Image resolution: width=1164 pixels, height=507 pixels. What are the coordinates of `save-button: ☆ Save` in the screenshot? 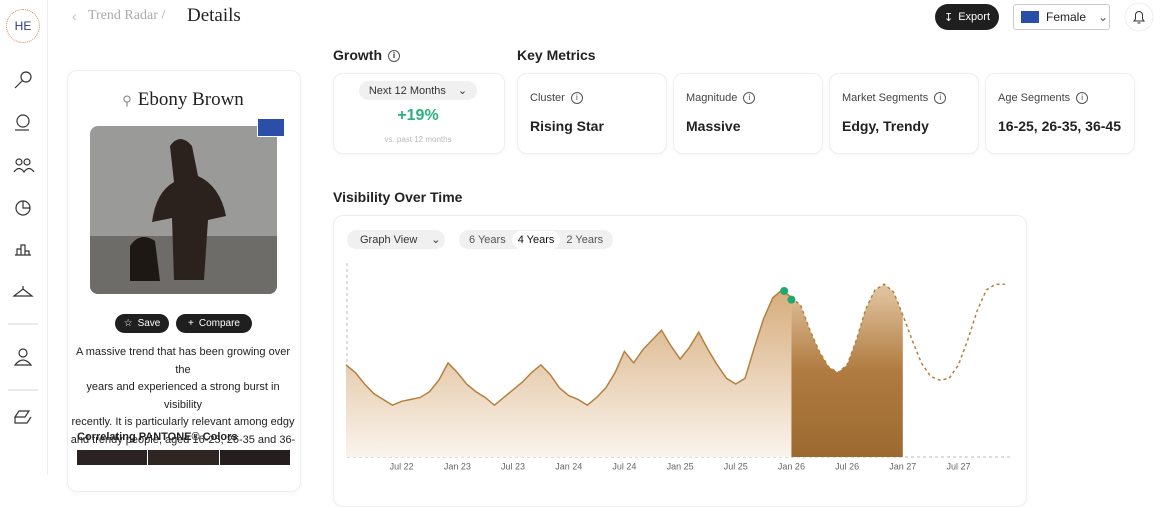 It's located at (142, 323).